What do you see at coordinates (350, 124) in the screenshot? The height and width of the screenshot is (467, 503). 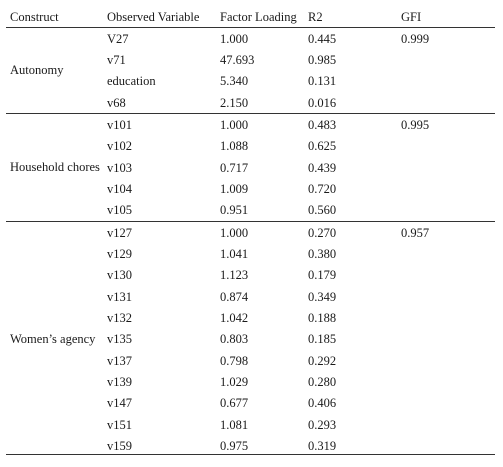 I see `r2-cell: 0.483` at bounding box center [350, 124].